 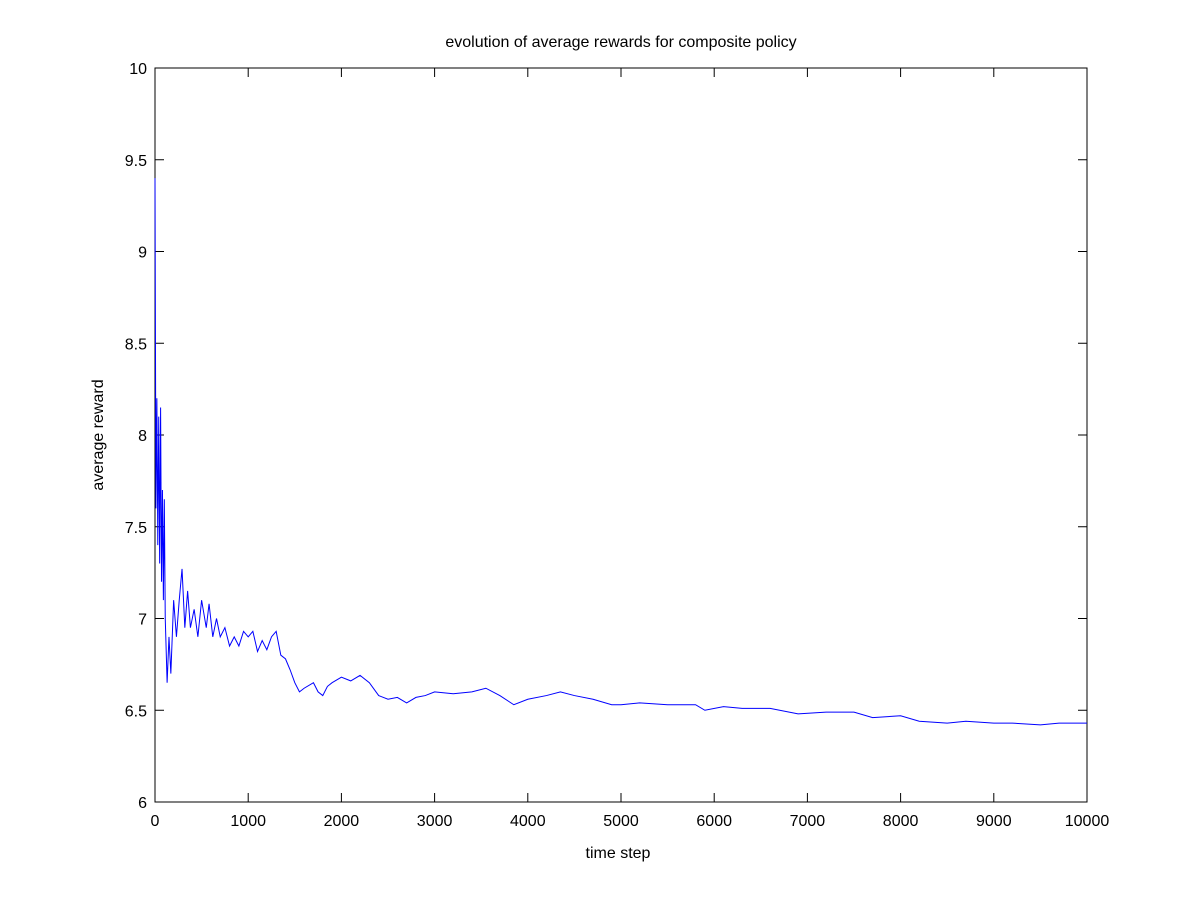 I want to click on y-tick-label: 9.5, so click(x=136, y=161).